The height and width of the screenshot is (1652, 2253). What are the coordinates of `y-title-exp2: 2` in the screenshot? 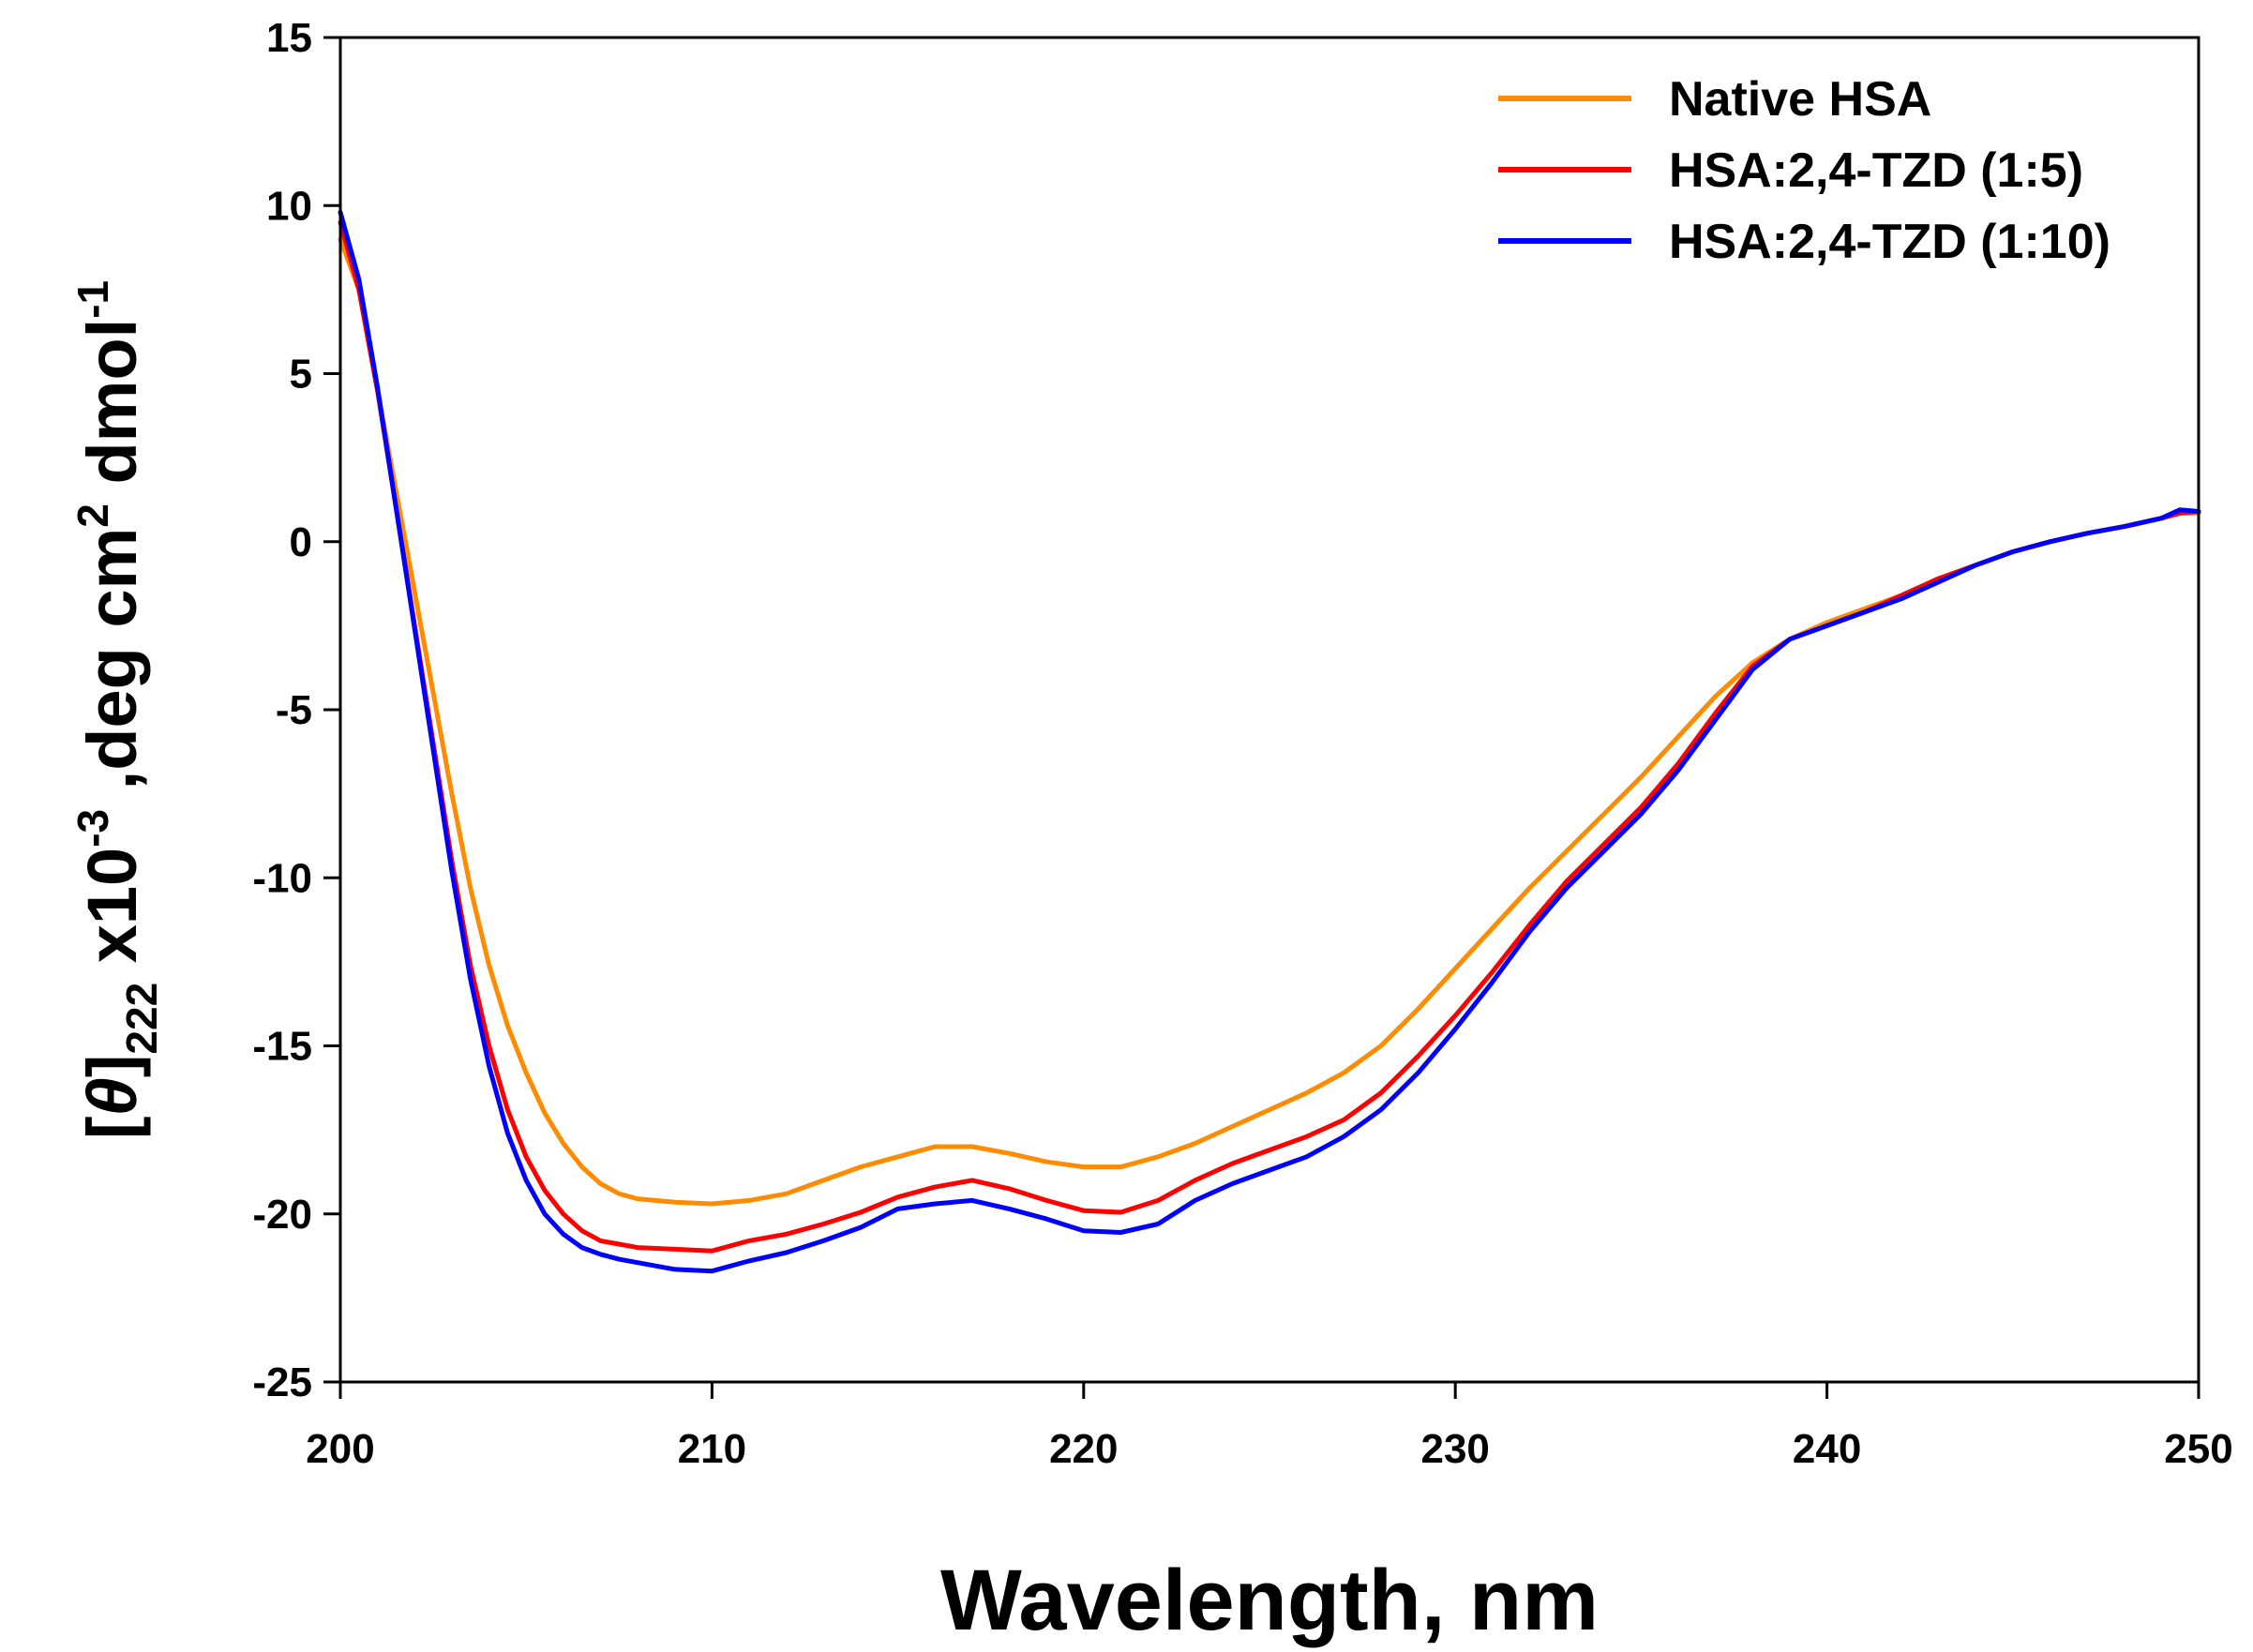 It's located at (92, 515).